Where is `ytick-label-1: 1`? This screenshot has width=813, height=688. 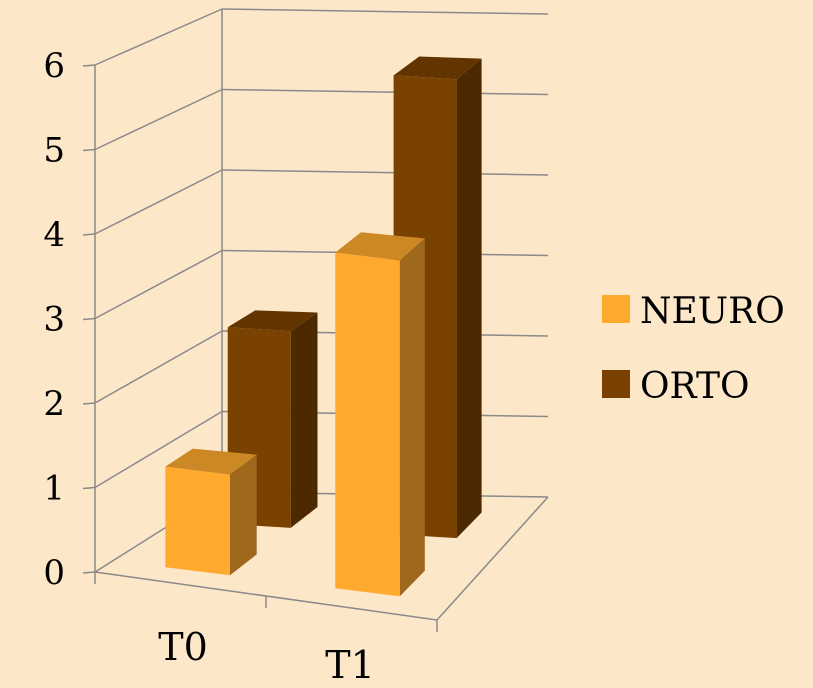
ytick-label-1: 1 is located at coordinates (54, 489).